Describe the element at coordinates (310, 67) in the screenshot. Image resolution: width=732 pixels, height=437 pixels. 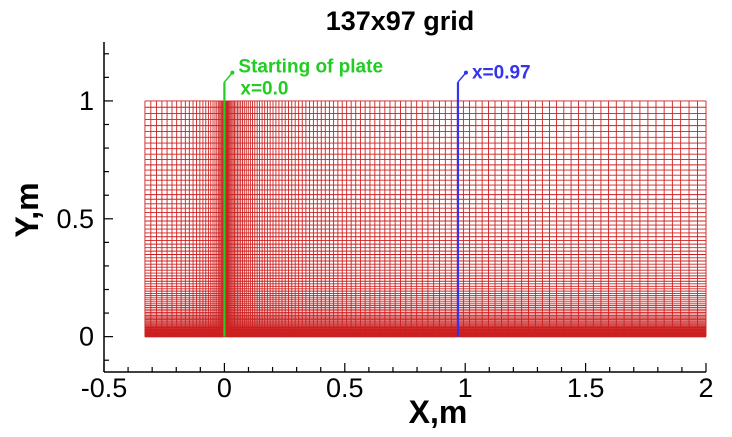
I see `marker-label: Starting of plate` at that location.